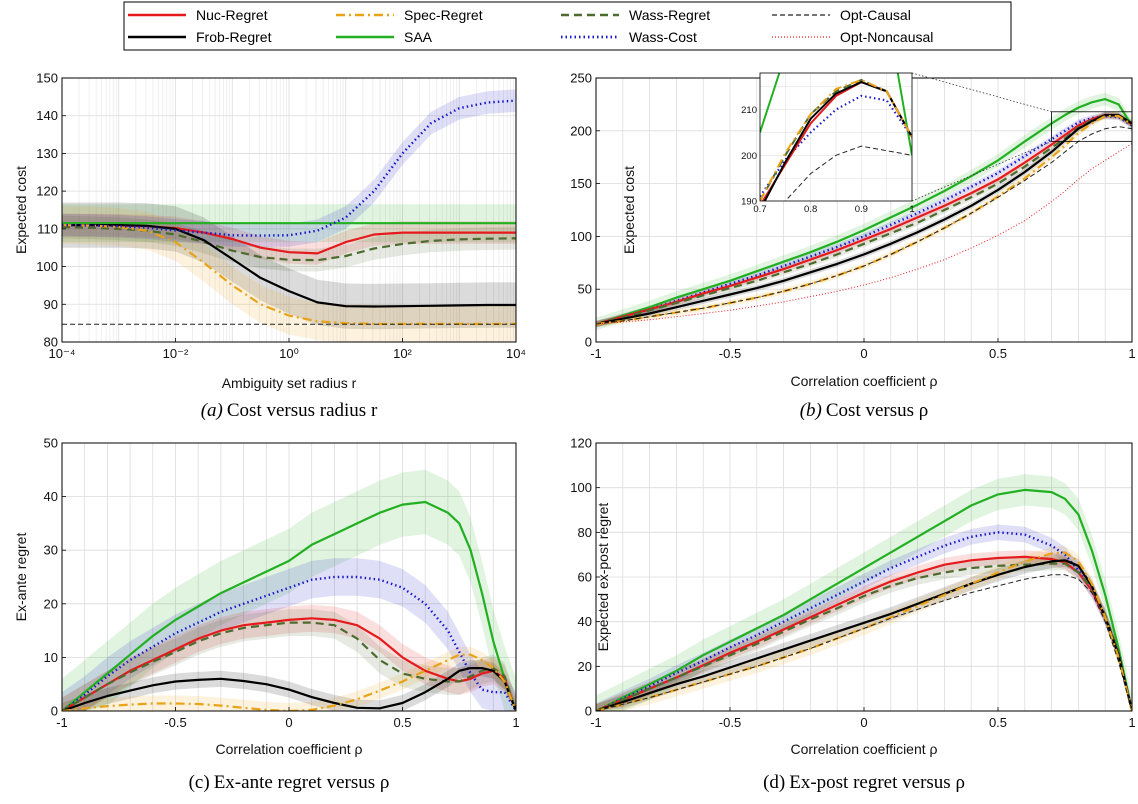 This screenshot has height=804, width=1138. What do you see at coordinates (585, 621) in the screenshot?
I see `y-tick-label: 40` at bounding box center [585, 621].